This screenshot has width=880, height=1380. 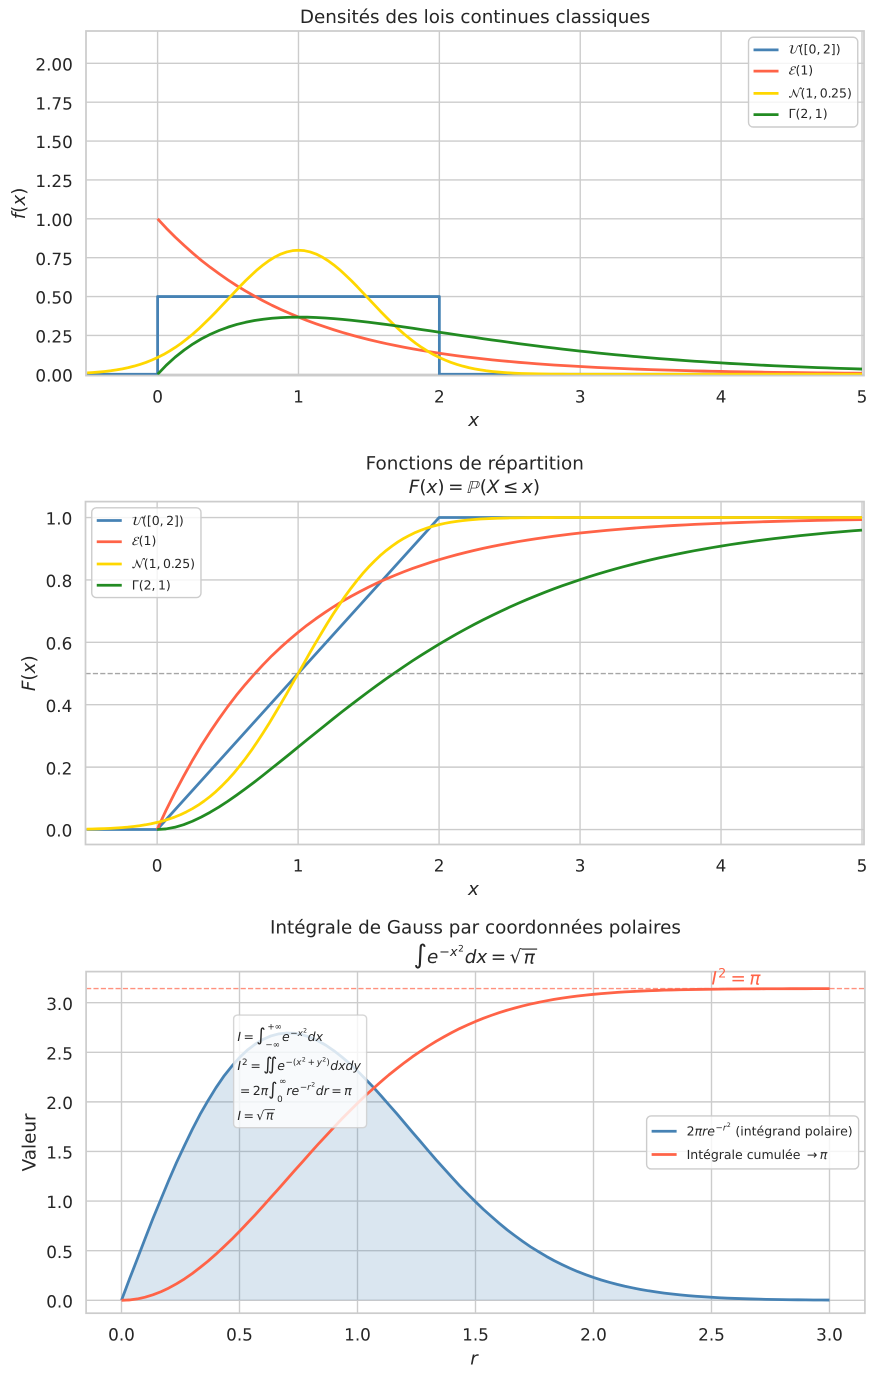 What do you see at coordinates (157, 866) in the screenshot?
I see `xtick-label: 0` at bounding box center [157, 866].